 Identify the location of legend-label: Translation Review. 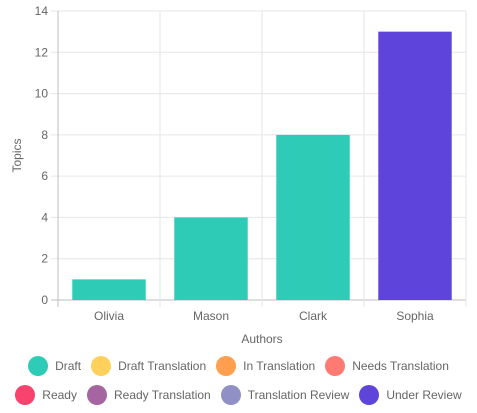
(298, 395).